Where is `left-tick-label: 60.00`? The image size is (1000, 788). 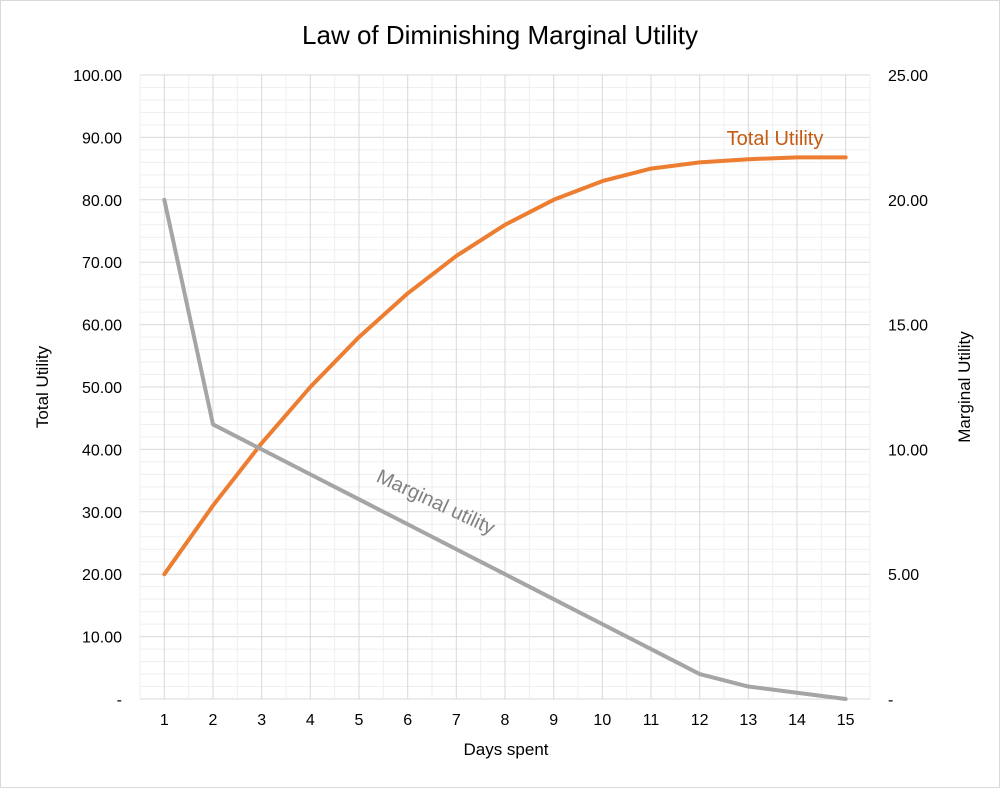 left-tick-label: 60.00 is located at coordinates (102, 326).